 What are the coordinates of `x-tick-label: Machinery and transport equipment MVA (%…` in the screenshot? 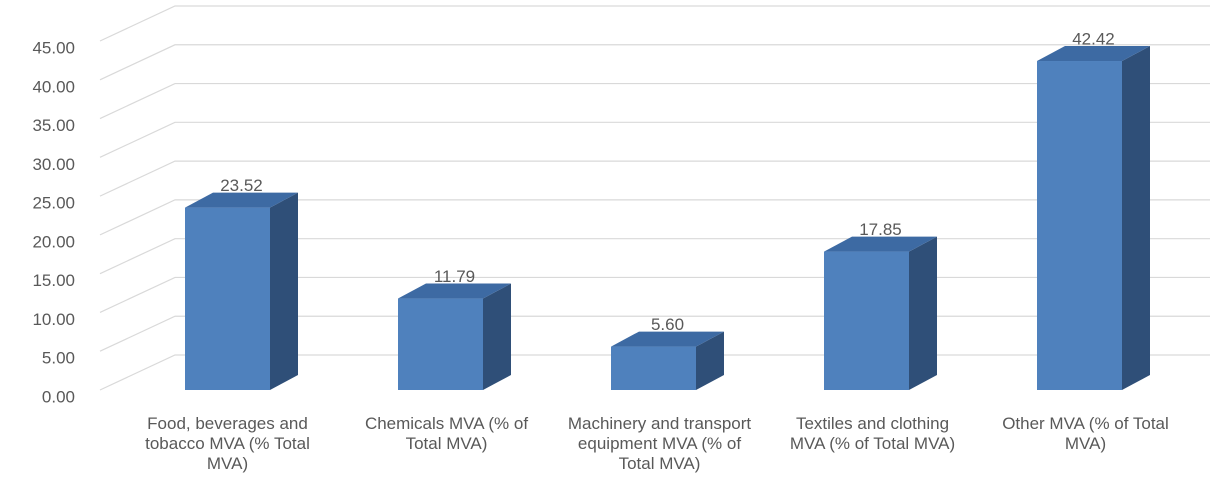 It's located at (659, 443).